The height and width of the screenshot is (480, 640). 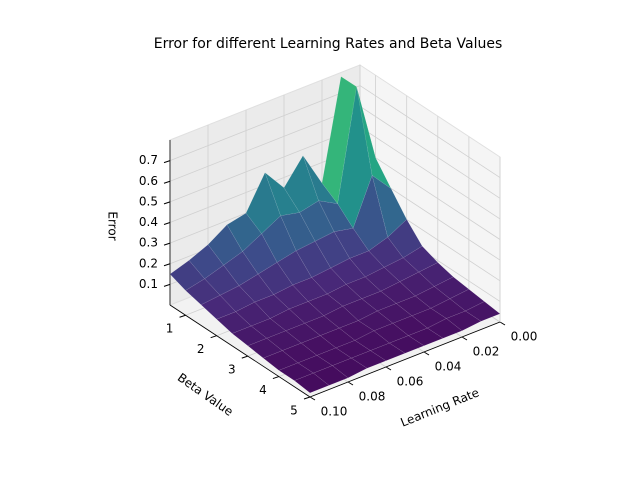 I want to click on z-tick-label: 0.5, so click(x=148, y=201).